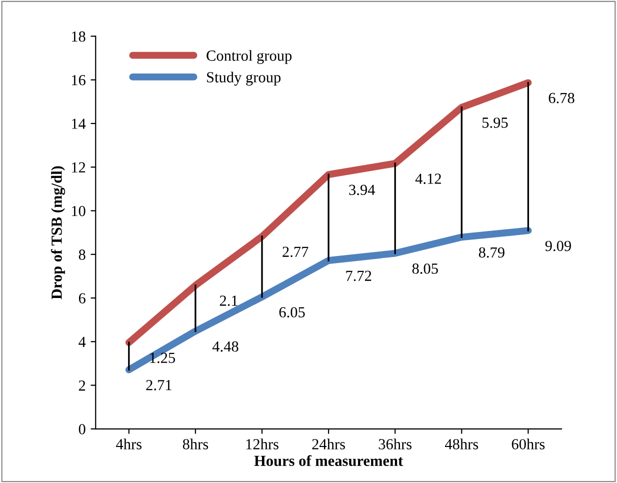  What do you see at coordinates (82, 429) in the screenshot?
I see `y-tick-label: 0` at bounding box center [82, 429].